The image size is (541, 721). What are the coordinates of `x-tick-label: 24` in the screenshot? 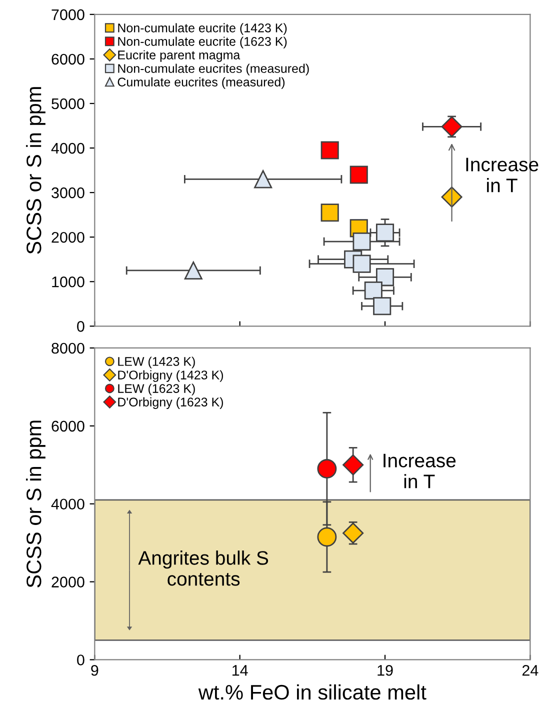 It's located at (530, 670).